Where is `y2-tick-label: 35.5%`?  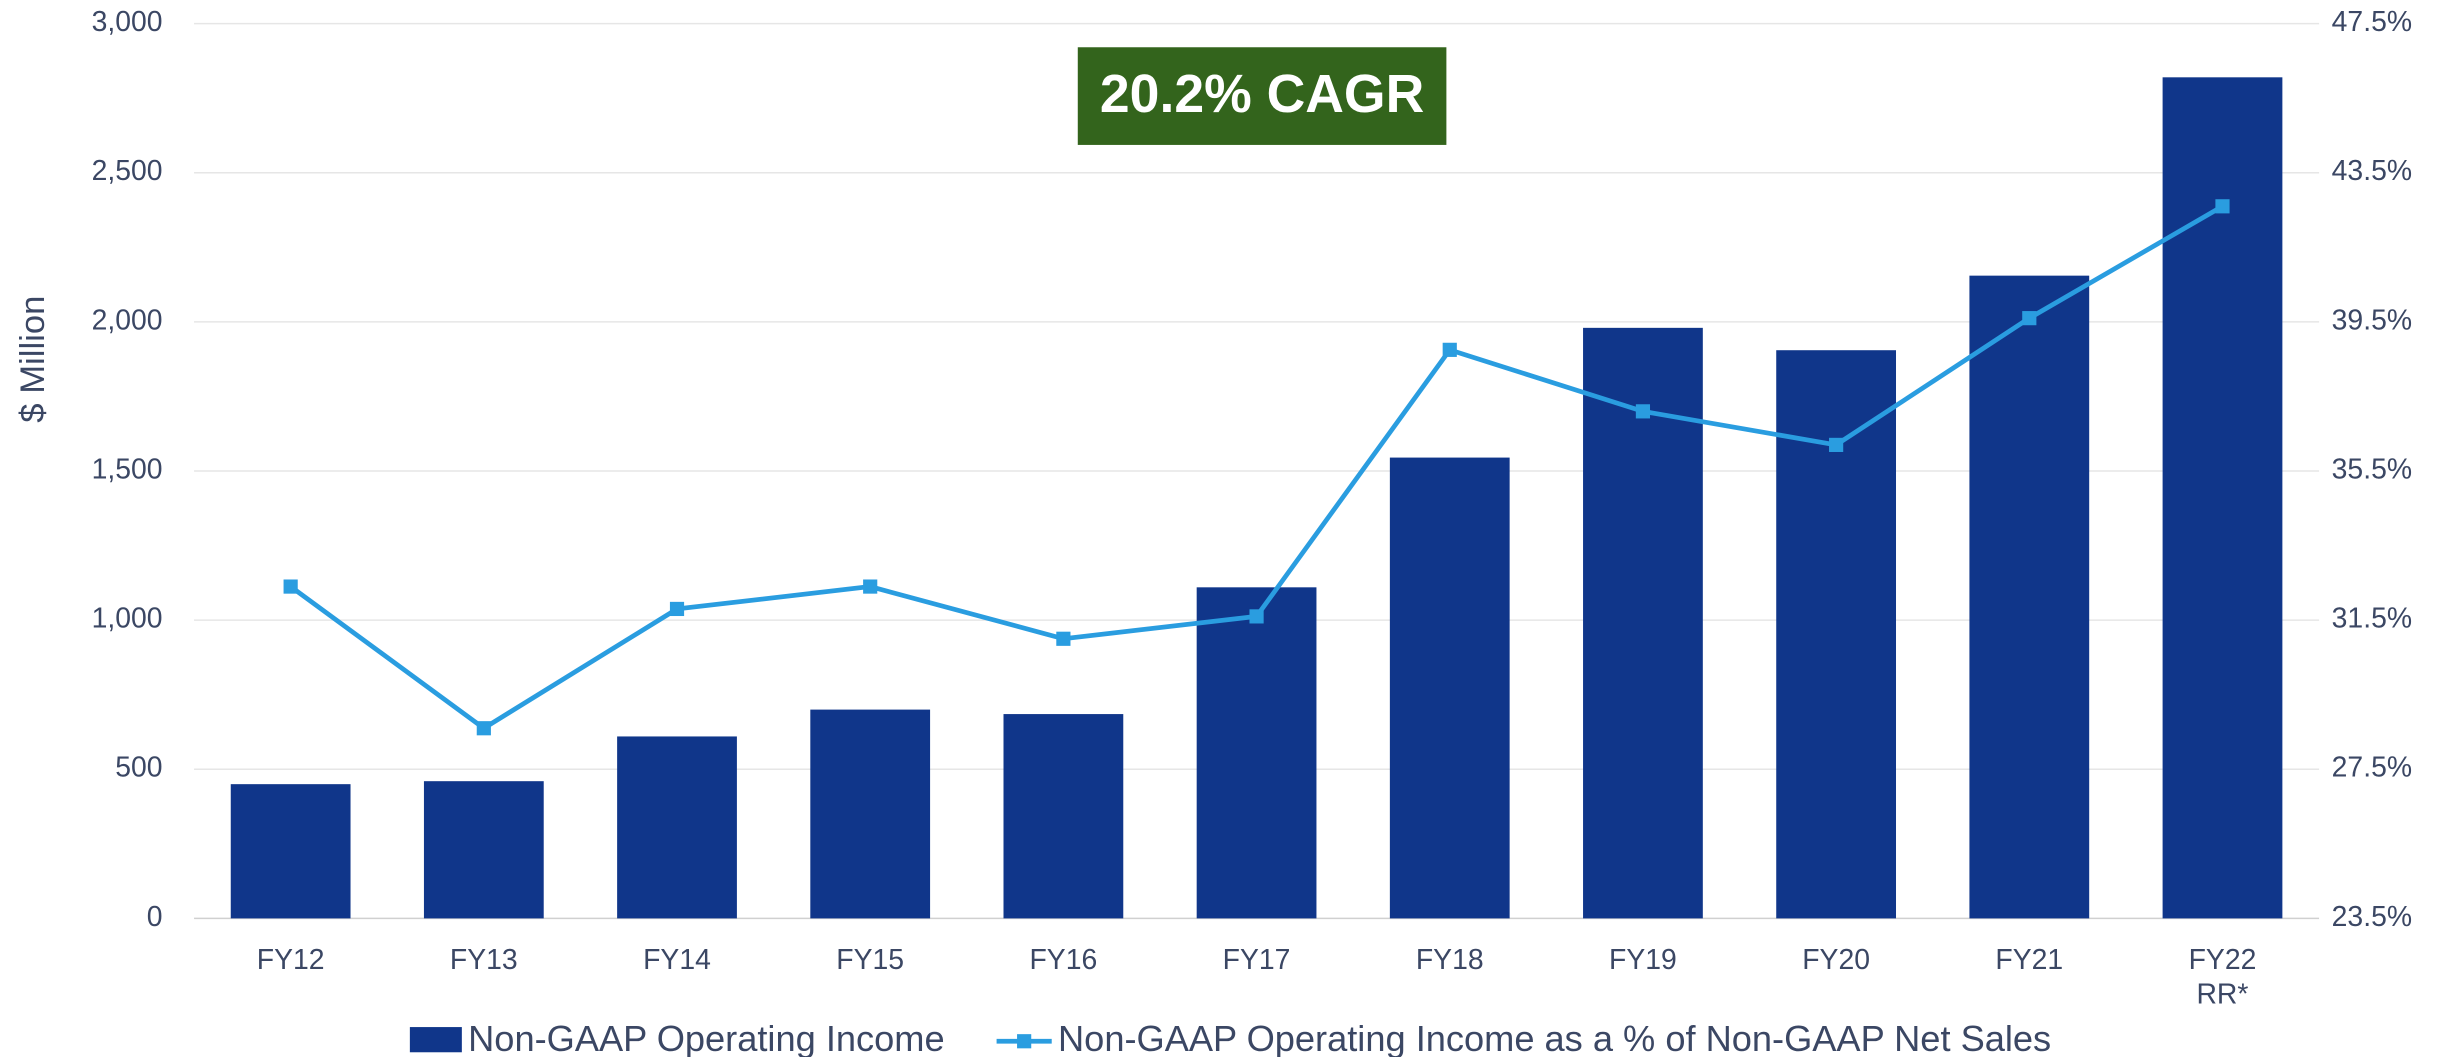
y2-tick-label: 35.5% is located at coordinates (2372, 469).